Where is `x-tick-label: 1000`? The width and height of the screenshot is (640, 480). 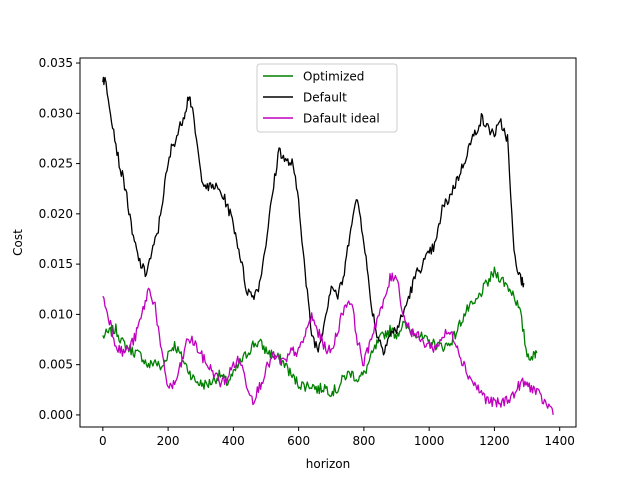
x-tick-label: 1000 is located at coordinates (429, 441).